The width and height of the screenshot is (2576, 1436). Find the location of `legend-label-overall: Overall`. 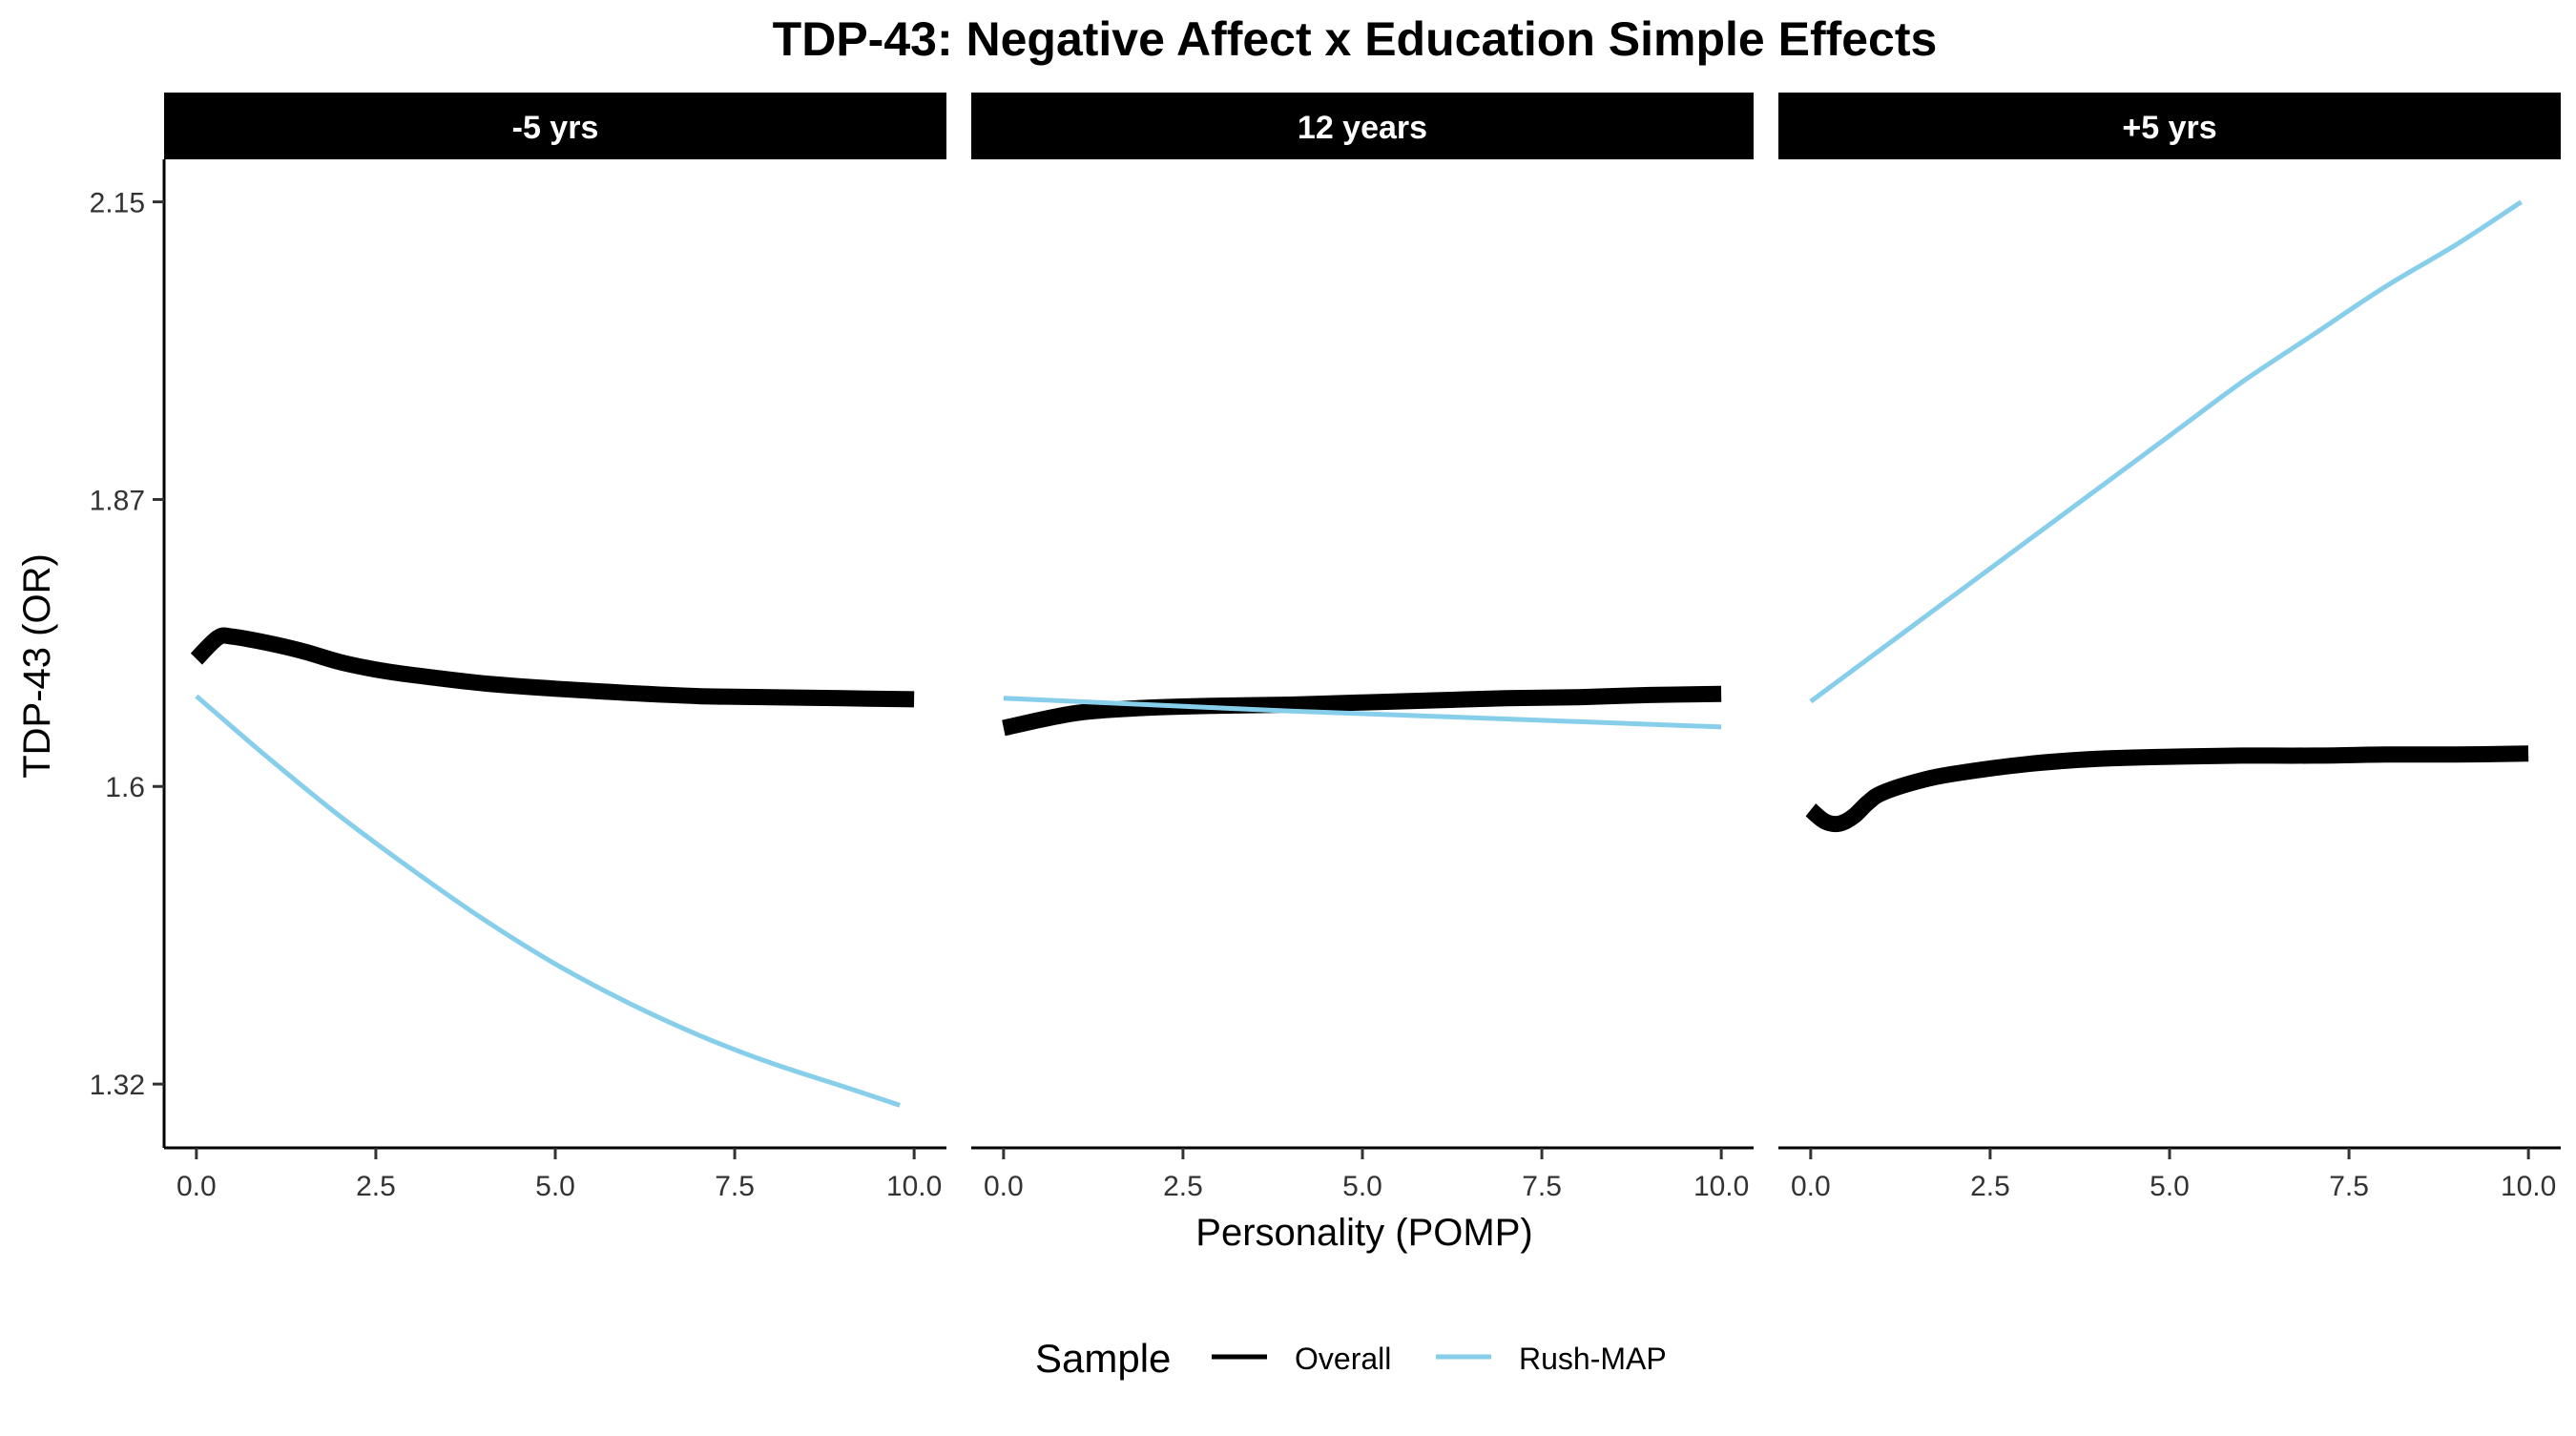

legend-label-overall: Overall is located at coordinates (1343, 1359).